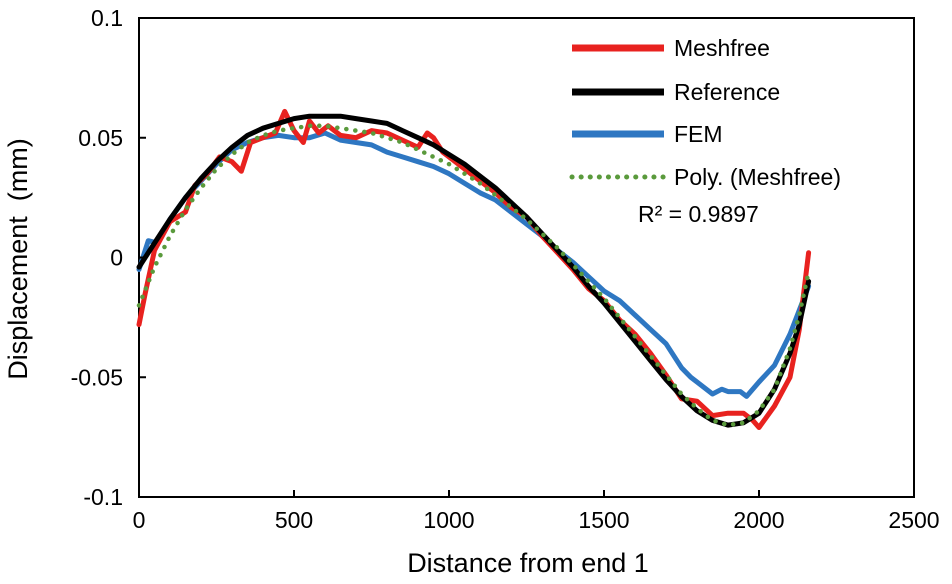 The image size is (952, 584). Describe the element at coordinates (705, 112) in the screenshot. I see `legend: Meshfree Reference FEM Poly. (Meshfree)` at that location.